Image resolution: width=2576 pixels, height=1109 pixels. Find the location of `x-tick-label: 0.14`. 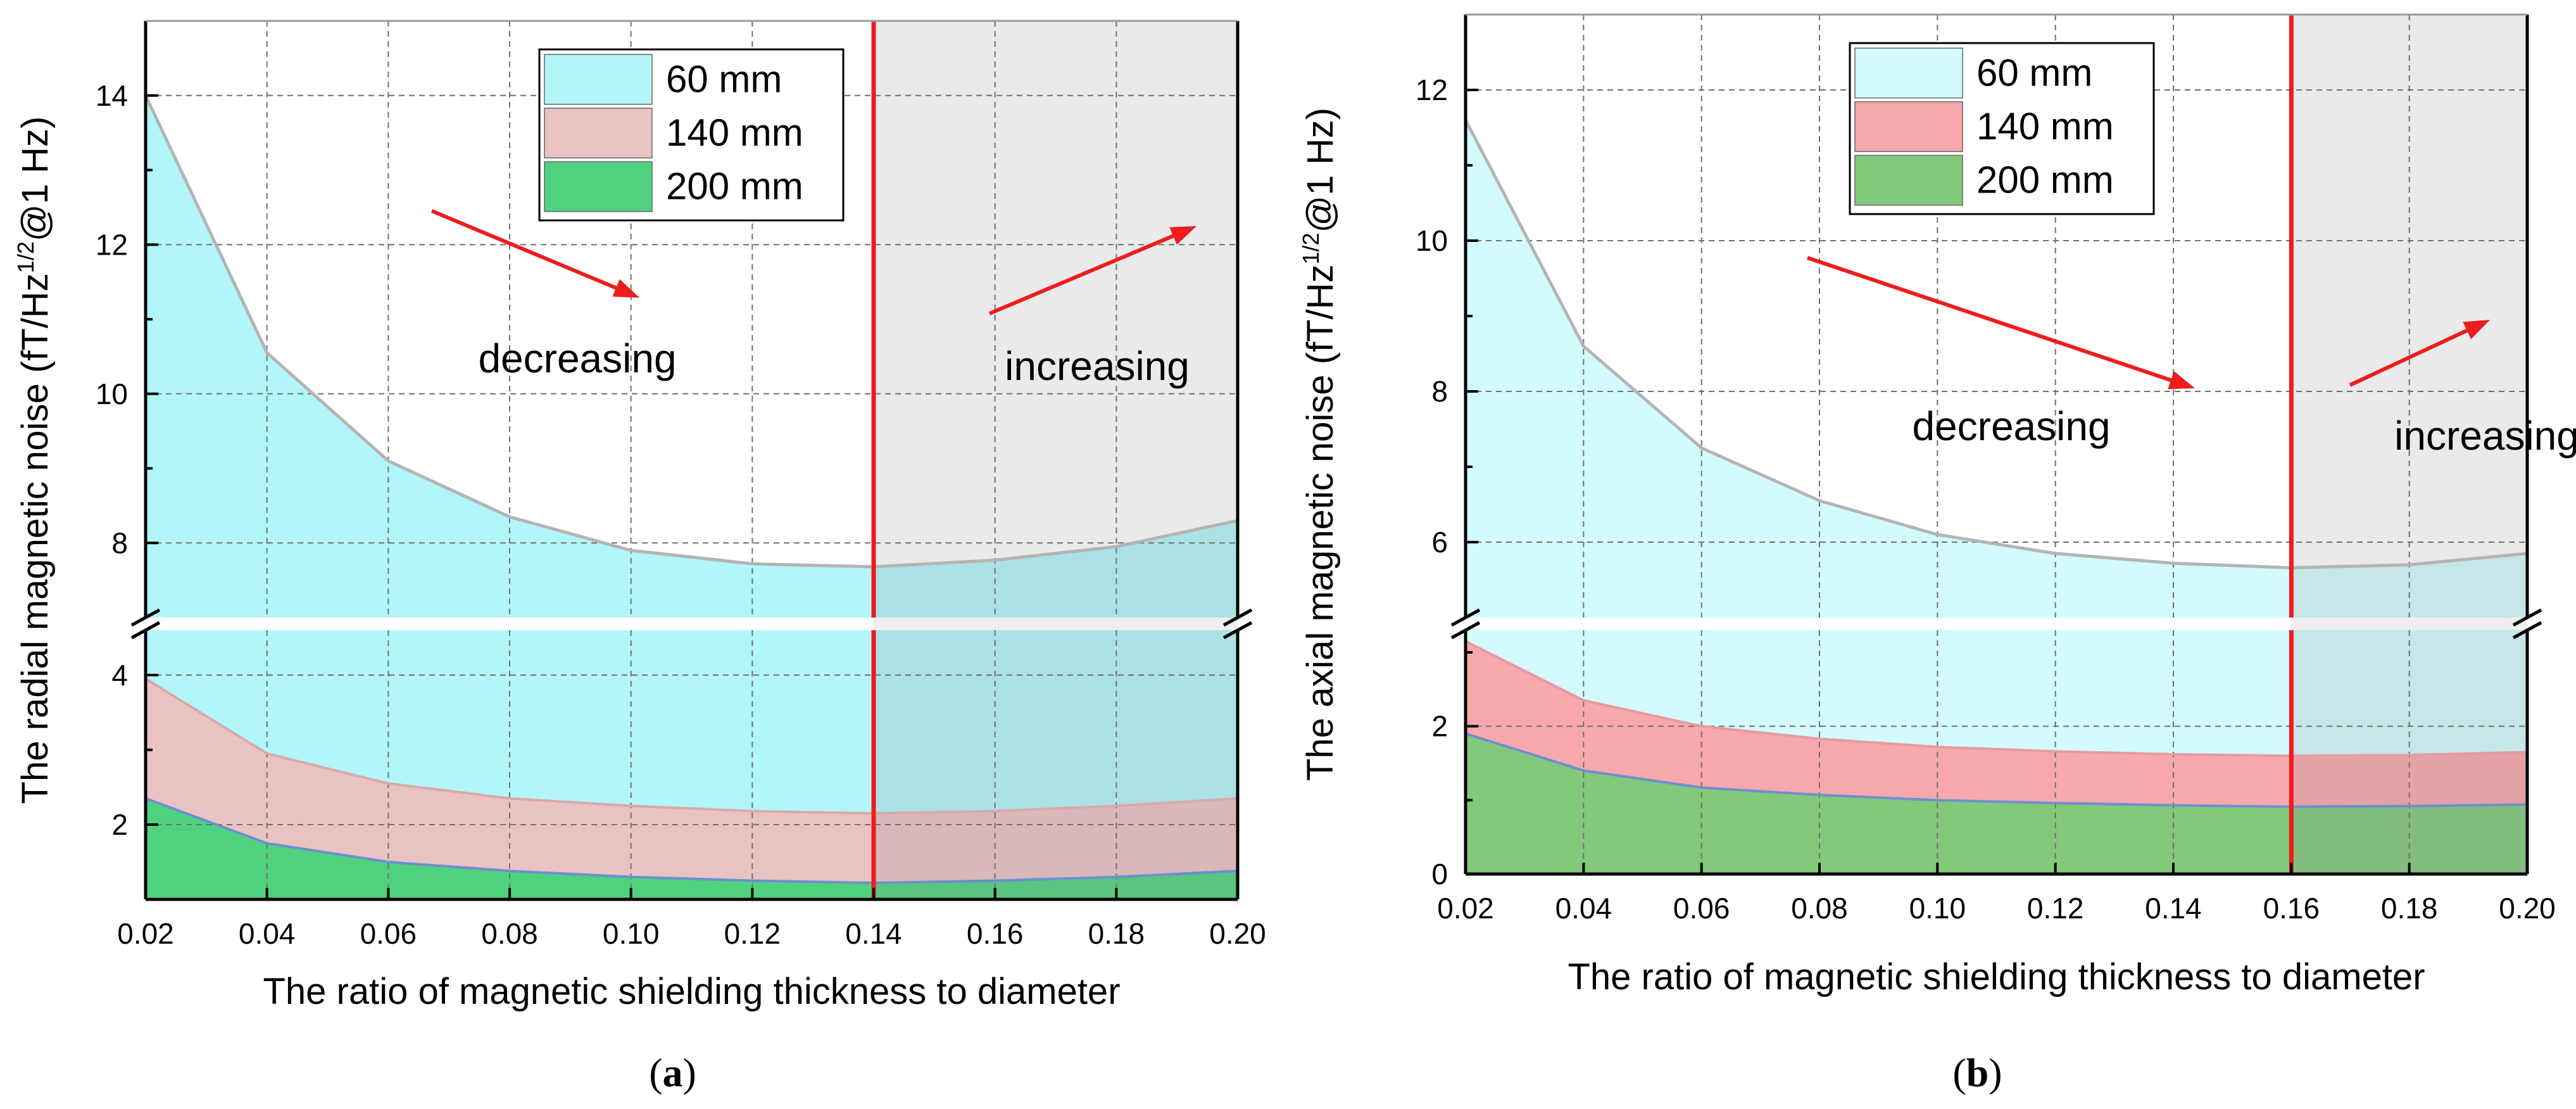

x-tick-label: 0.14 is located at coordinates (873, 933).